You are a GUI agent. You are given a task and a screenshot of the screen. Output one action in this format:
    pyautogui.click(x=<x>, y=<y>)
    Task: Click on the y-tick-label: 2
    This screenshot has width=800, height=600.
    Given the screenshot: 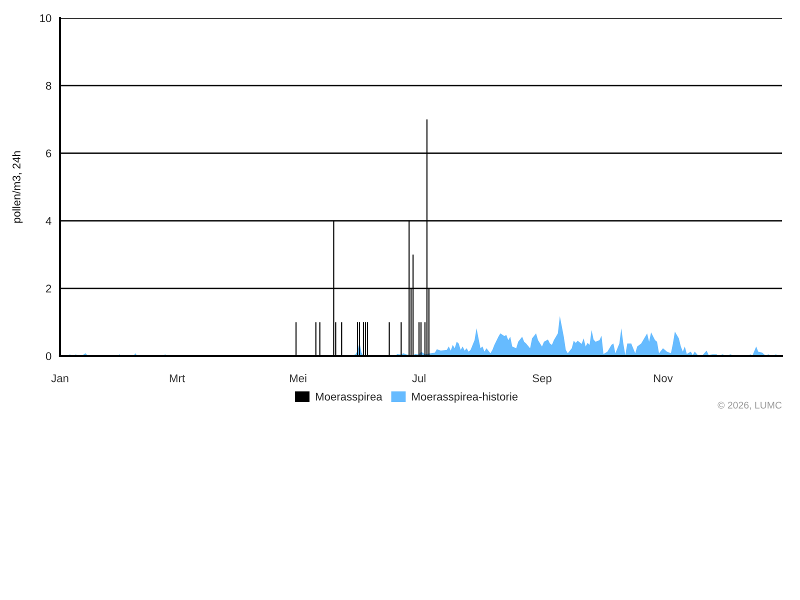 What is the action you would take?
    pyautogui.click(x=49, y=288)
    